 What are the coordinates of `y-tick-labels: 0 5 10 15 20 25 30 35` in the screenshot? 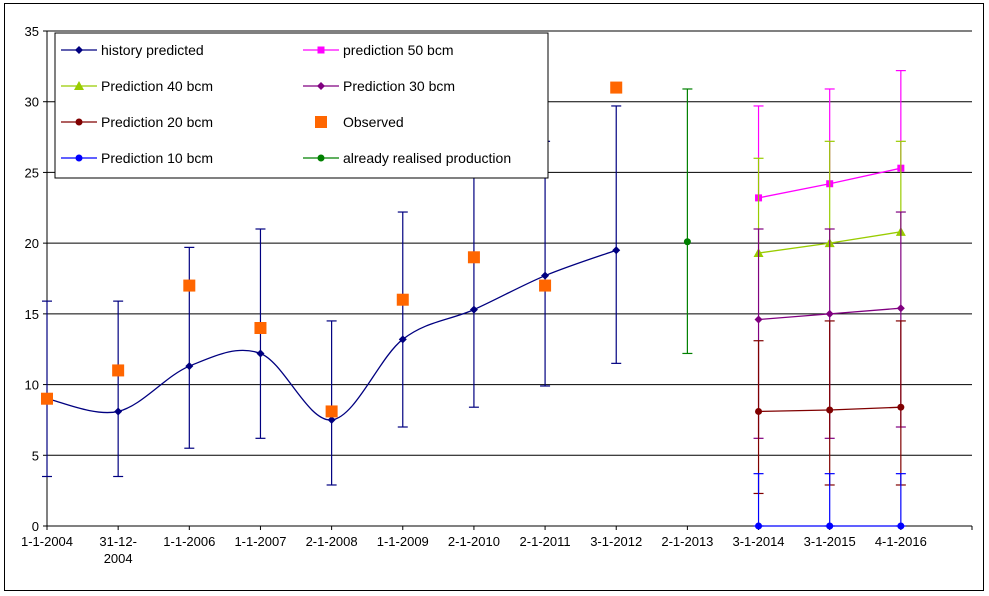 It's located at (32, 279).